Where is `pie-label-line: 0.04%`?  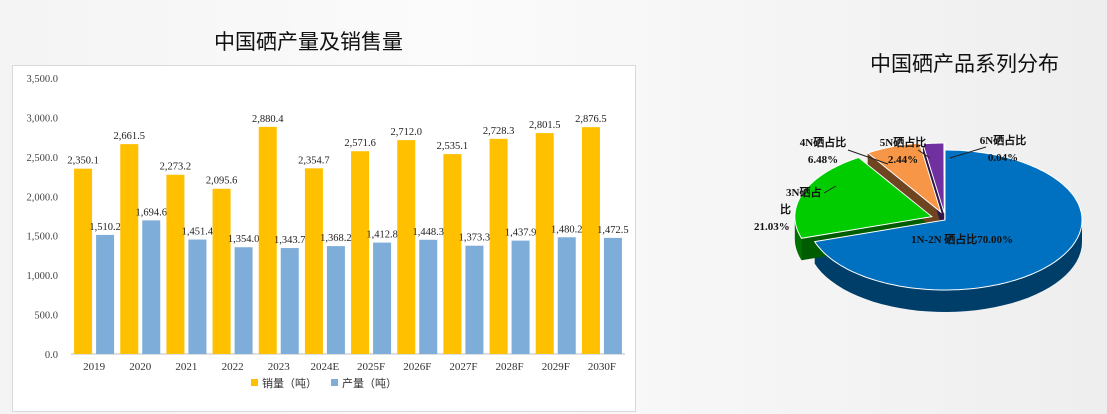
pie-label-line: 0.04% is located at coordinates (1003, 158).